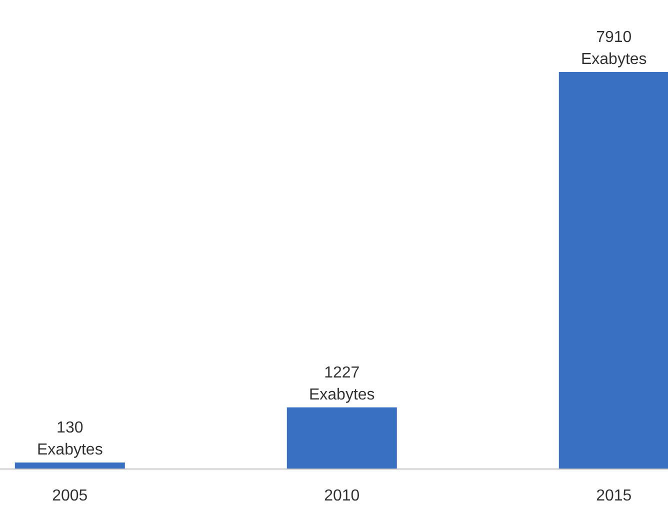 This screenshot has height=514, width=668. Describe the element at coordinates (342, 495) in the screenshot. I see `x-tick-label: 2010` at that location.